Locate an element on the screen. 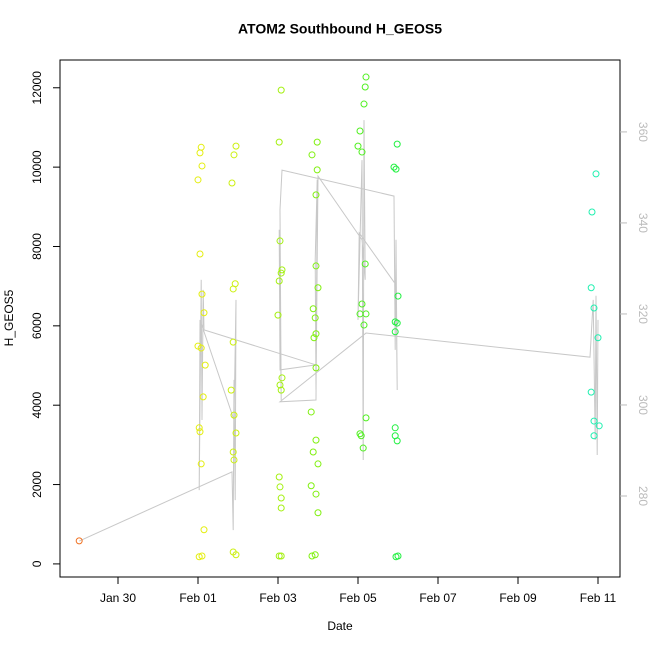 The height and width of the screenshot is (650, 650). y-tick-label: 4000 is located at coordinates (37, 405).